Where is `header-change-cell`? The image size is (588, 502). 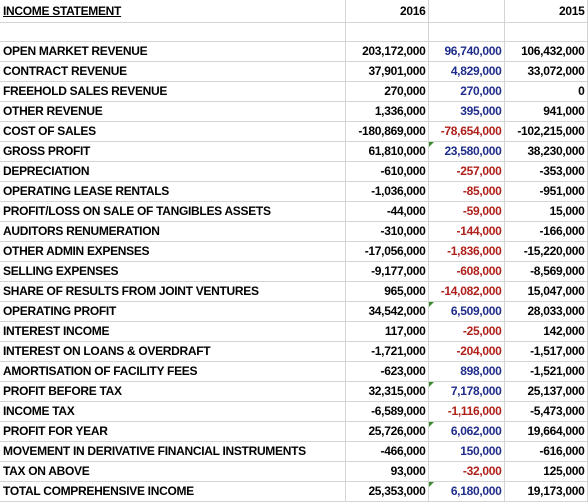
header-change-cell is located at coordinates (466, 11).